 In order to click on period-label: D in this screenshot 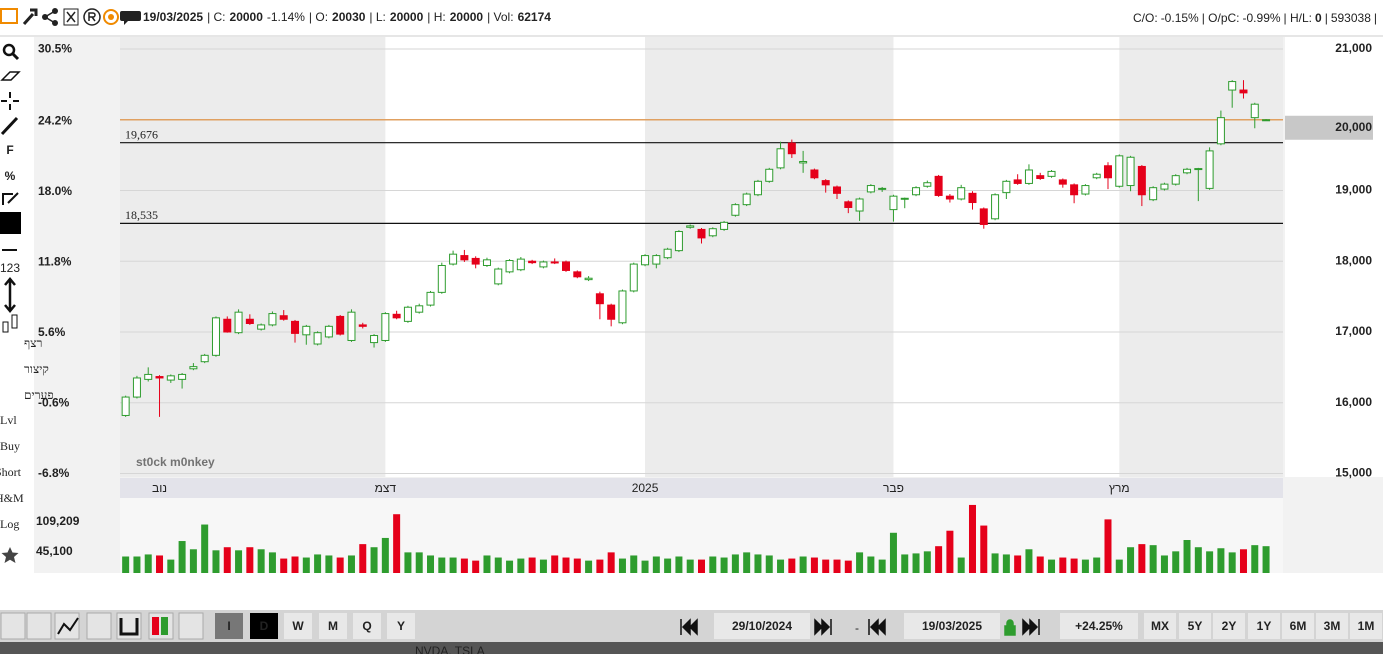, I will do `click(264, 626)`.